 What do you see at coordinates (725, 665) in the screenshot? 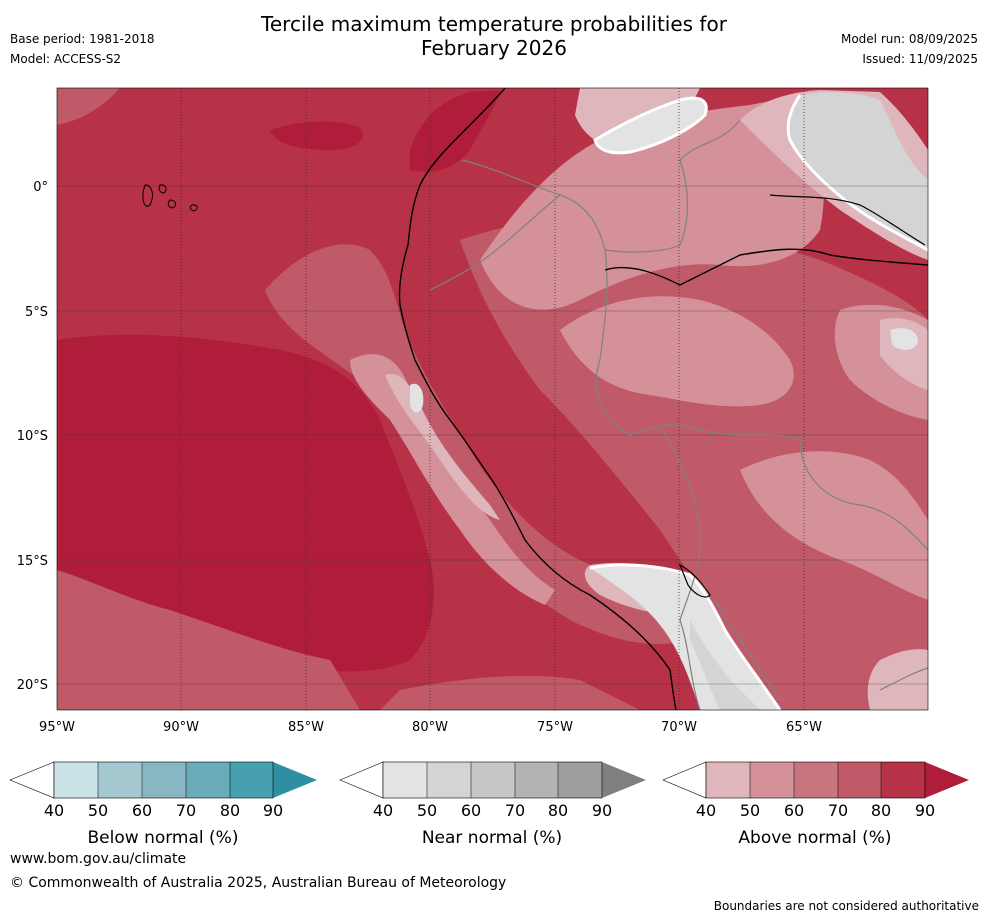
I see `near-normal-south-inner` at bounding box center [725, 665].